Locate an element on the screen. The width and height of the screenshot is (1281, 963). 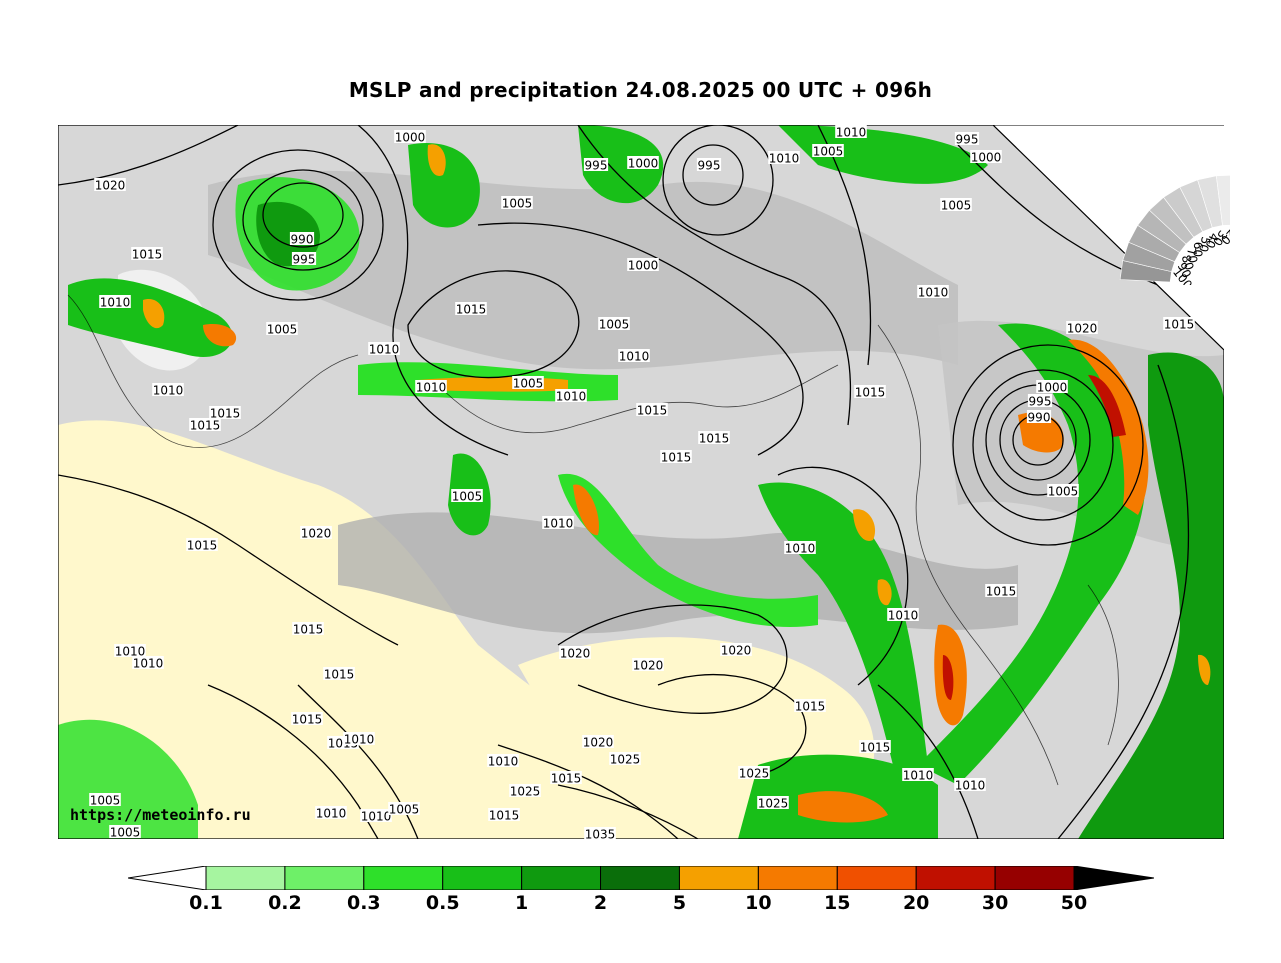
cloud-scale-label: 30 is located at coordinates (1220, 238).